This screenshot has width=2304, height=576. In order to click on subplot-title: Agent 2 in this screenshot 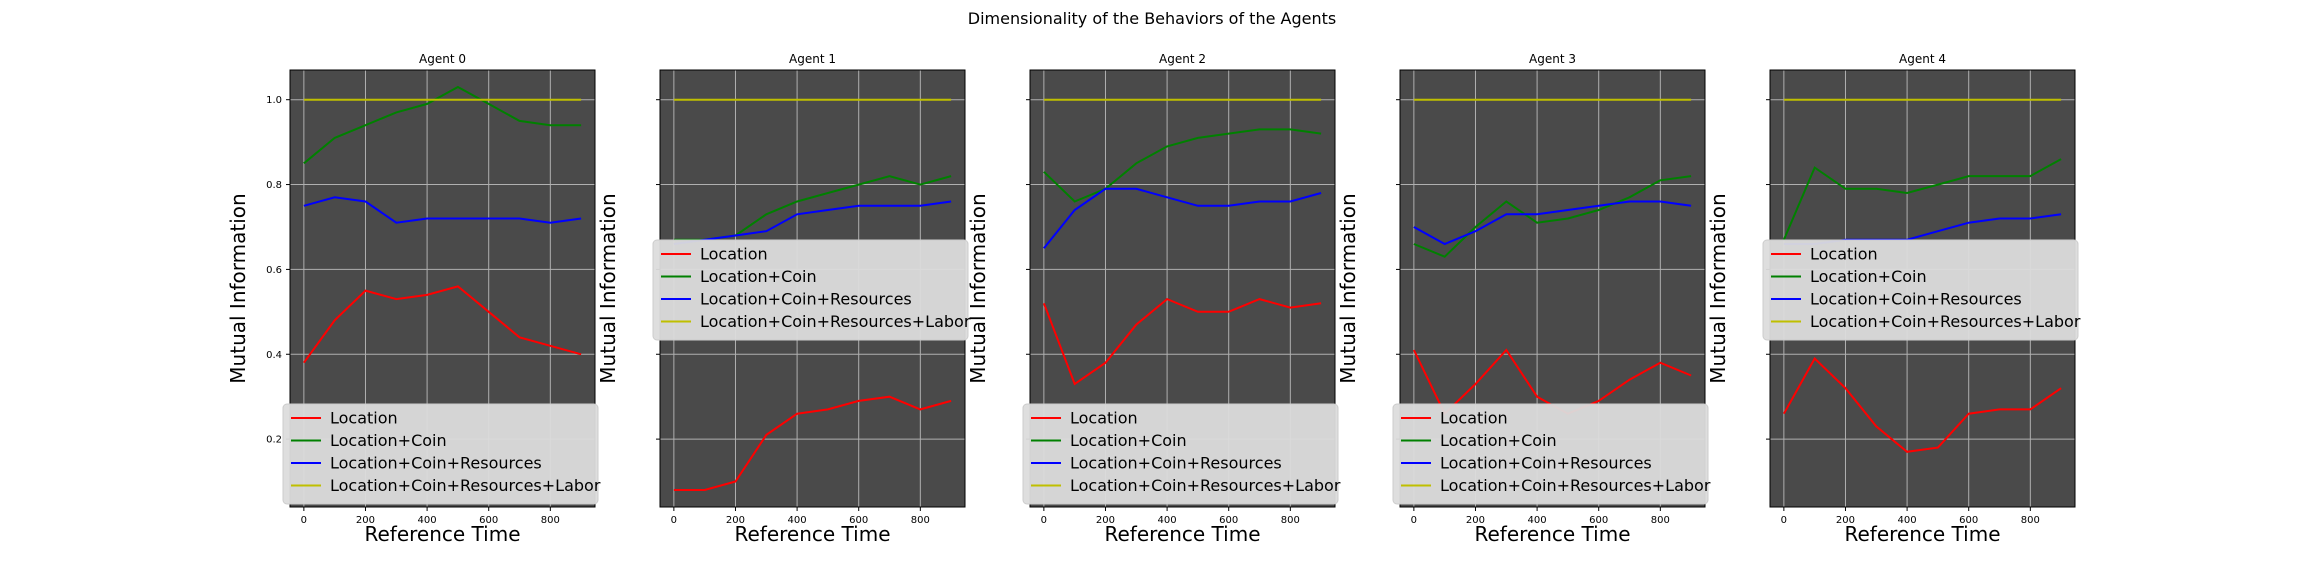, I will do `click(1182, 59)`.